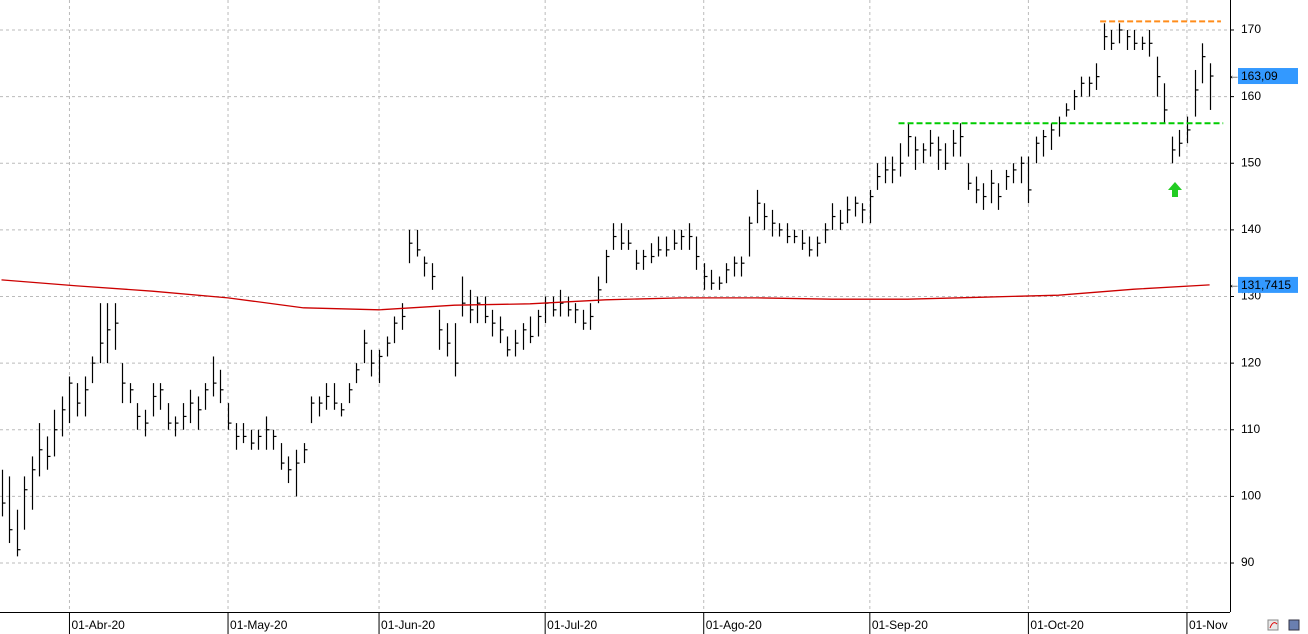 This screenshot has width=1308, height=634. Describe the element at coordinates (1251, 96) in the screenshot. I see `y-tick-label: 160` at that location.